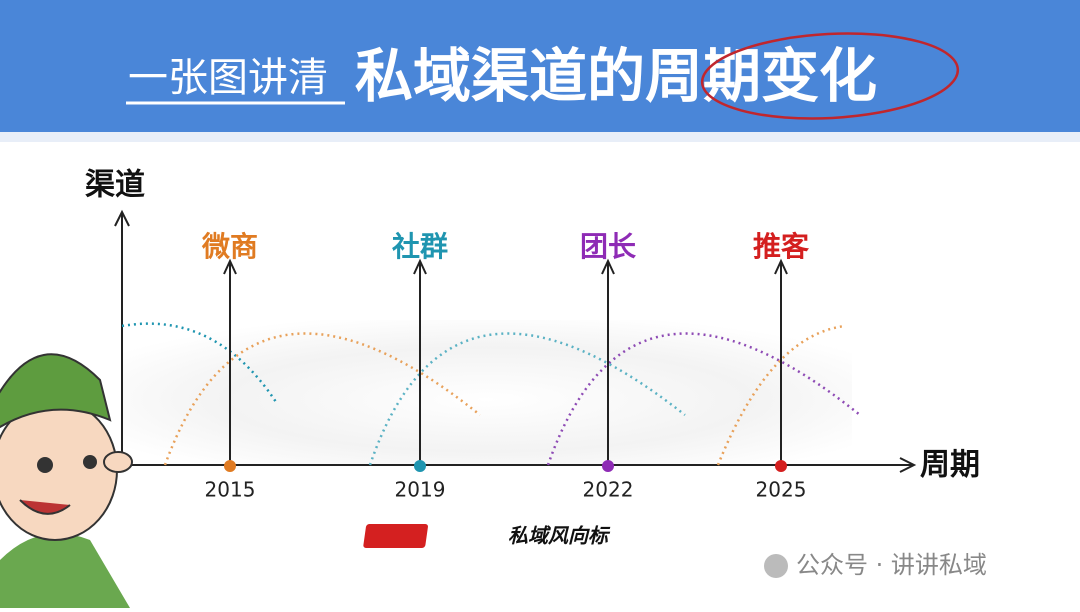 The width and height of the screenshot is (1080, 612). I want to click on milestone-year: 2019, so click(420, 490).